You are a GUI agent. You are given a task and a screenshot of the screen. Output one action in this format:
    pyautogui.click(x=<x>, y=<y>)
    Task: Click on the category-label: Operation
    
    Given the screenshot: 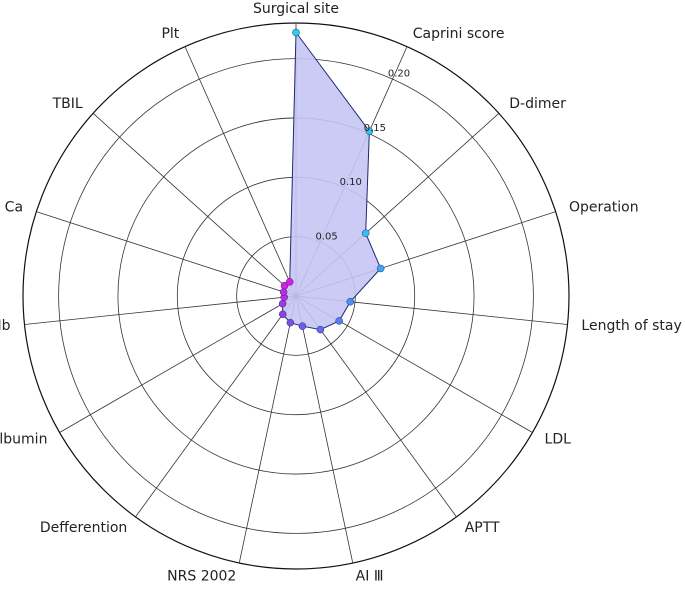 What is the action you would take?
    pyautogui.click(x=604, y=207)
    